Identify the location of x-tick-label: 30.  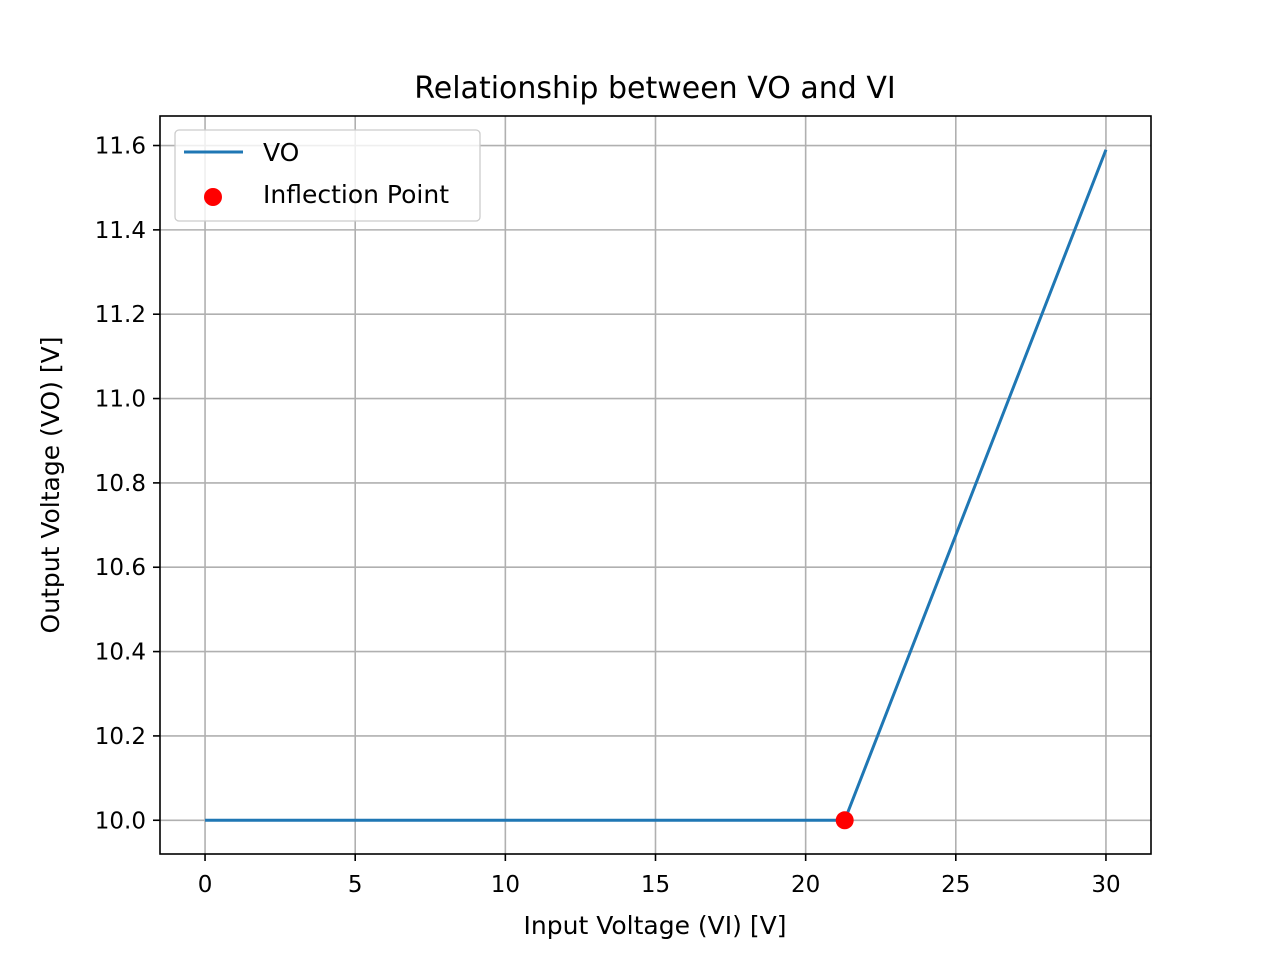
(1105, 885).